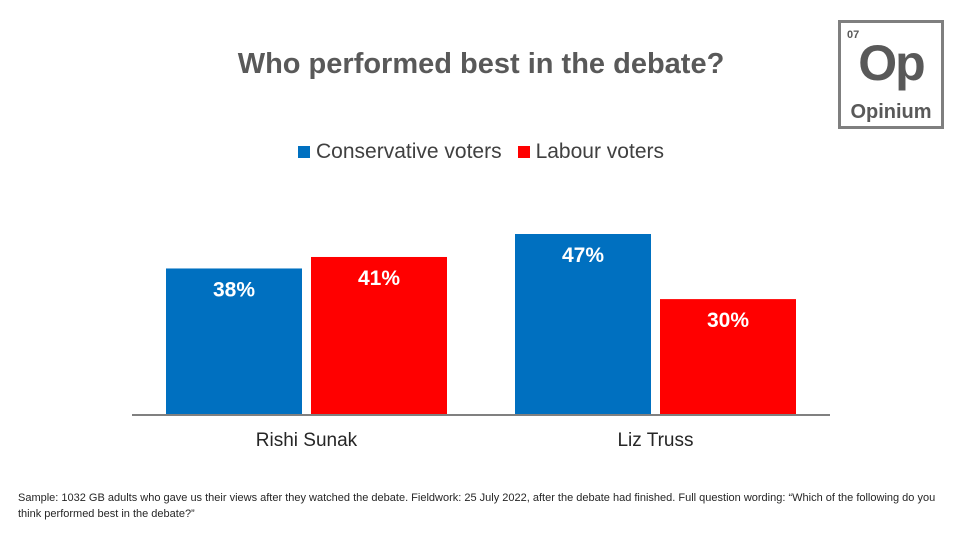 The height and width of the screenshot is (536, 962). I want to click on legend-label-labour: Labour voters, so click(599, 151).